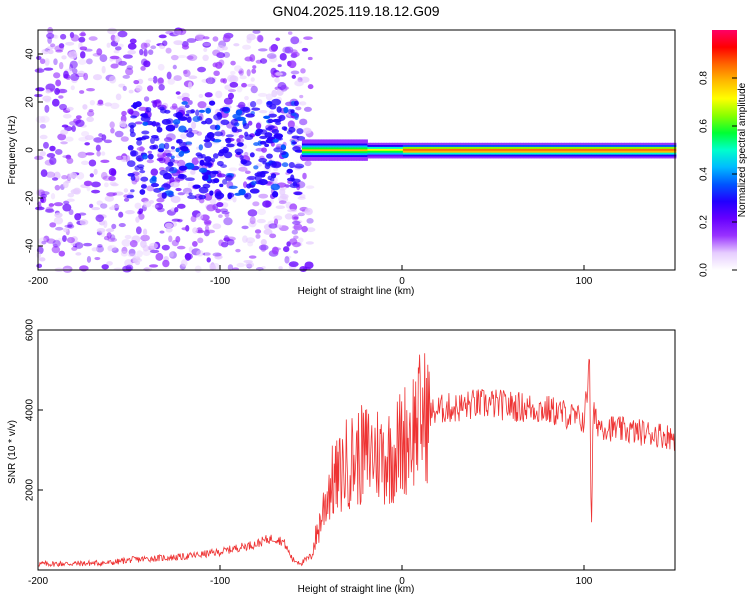 The image size is (750, 600). I want to click on spectrogram-xtick-label: 0, so click(402, 281).